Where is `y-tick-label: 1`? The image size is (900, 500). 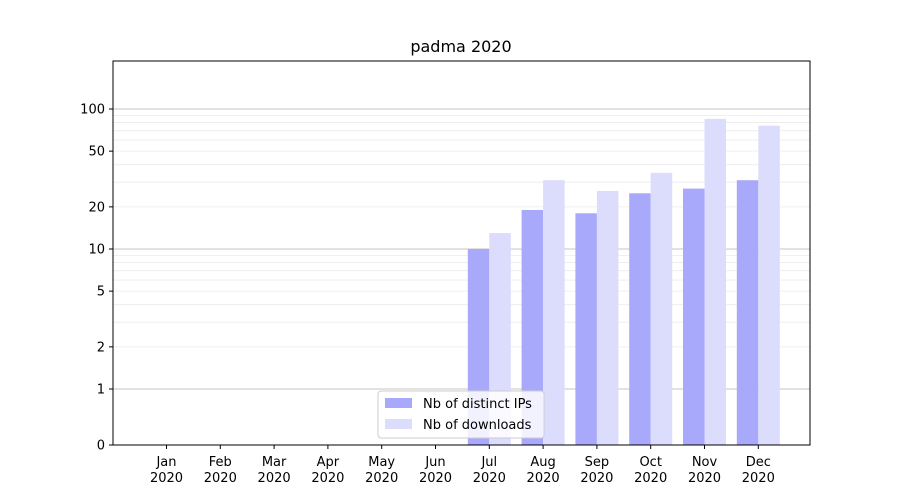 y-tick-label: 1 is located at coordinates (101, 390).